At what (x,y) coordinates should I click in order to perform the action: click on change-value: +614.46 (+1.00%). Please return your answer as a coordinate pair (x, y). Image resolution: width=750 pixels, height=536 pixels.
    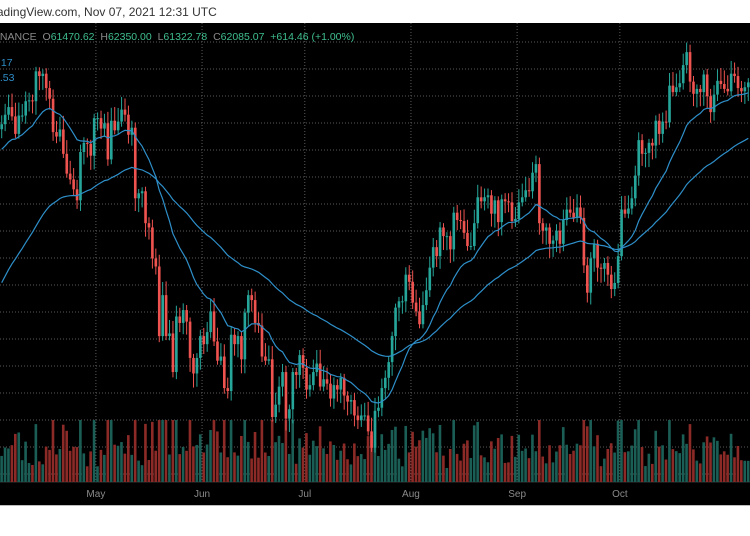
    Looking at the image, I should click on (312, 37).